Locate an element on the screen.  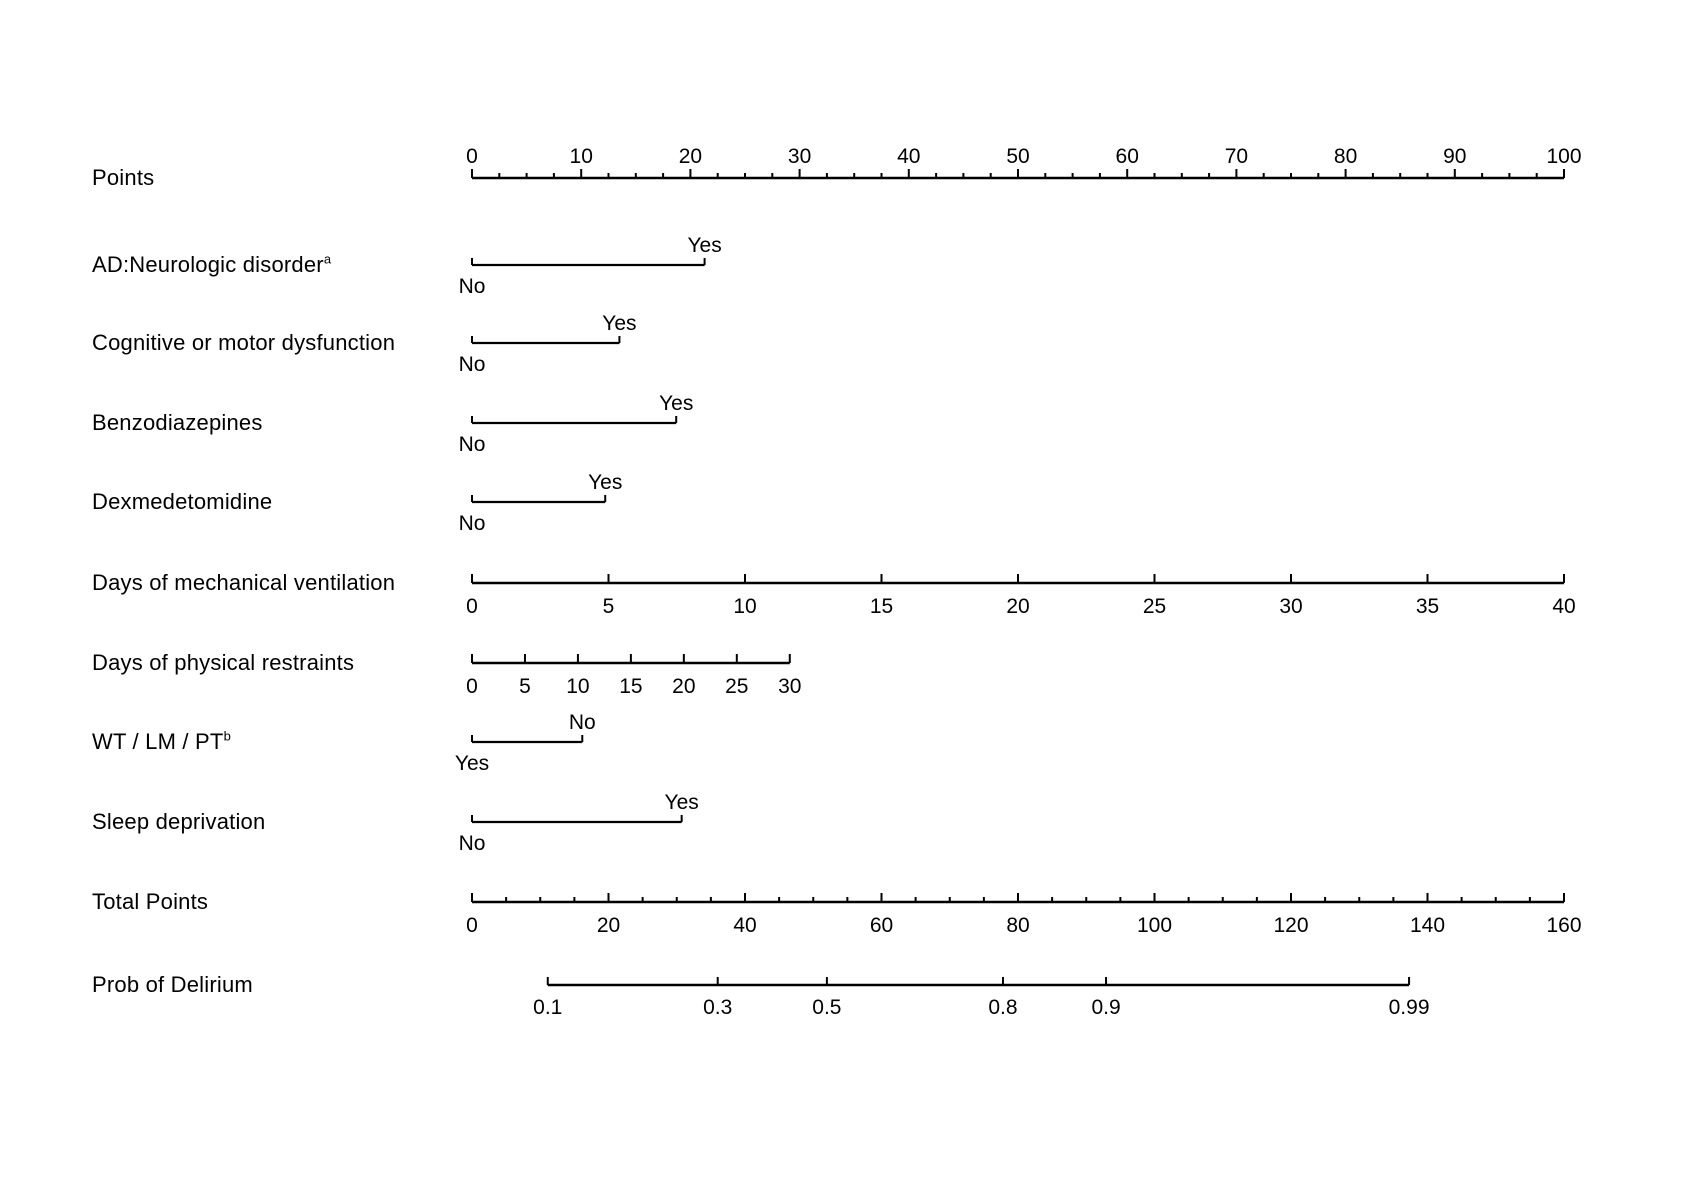
nomogram-row-prob-of-delirium: 0.1 0.3 0.5 0.8 0.9 0.99 is located at coordinates (981, 998).